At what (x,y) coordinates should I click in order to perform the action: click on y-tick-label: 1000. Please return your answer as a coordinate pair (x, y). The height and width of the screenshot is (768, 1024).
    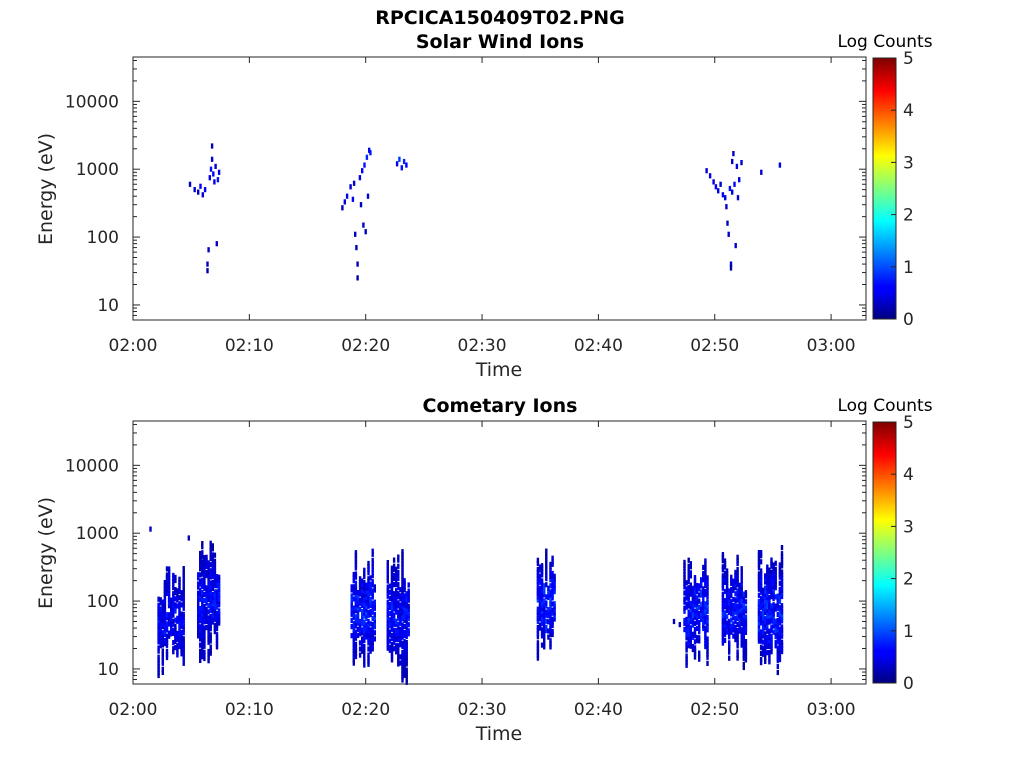
    Looking at the image, I should click on (97, 170).